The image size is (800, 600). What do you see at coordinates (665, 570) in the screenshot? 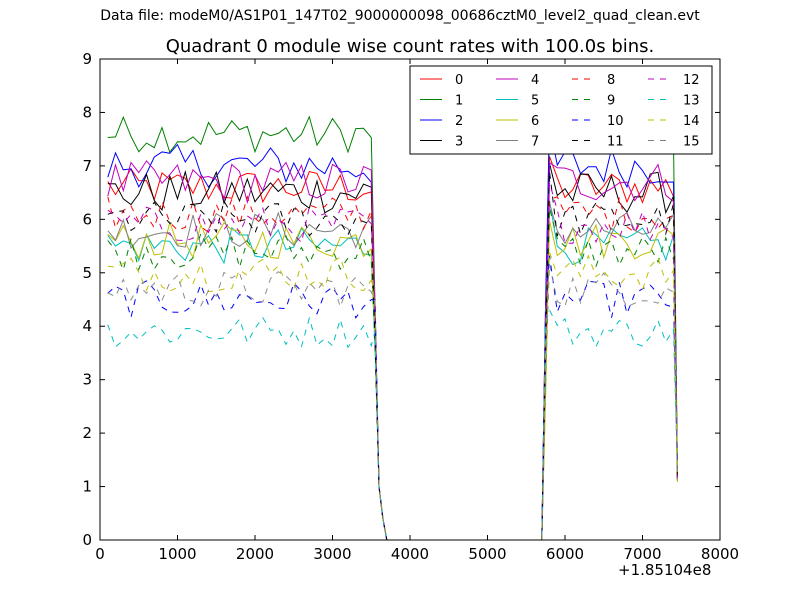
I see `x-offset-label: +1.85104e8` at bounding box center [665, 570].